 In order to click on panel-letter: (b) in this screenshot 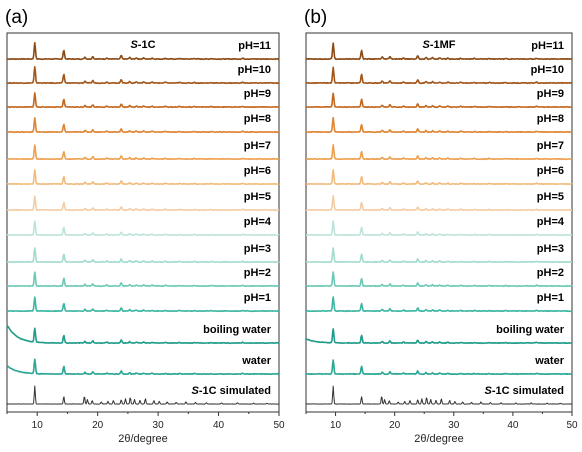, I will do `click(315, 17)`.